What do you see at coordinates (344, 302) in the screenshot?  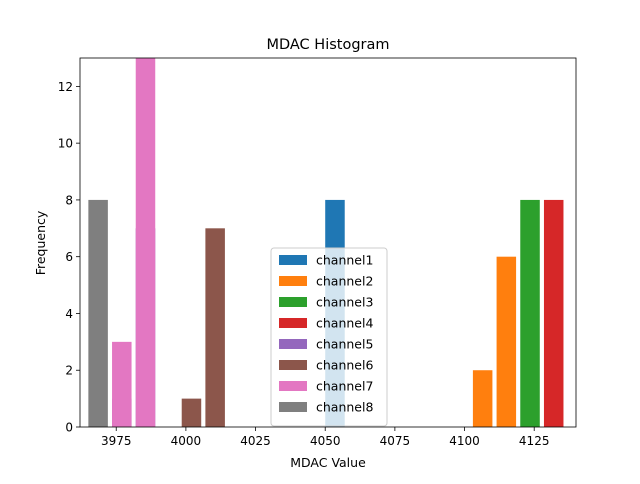 I see `legend-label-channel3: channel3` at bounding box center [344, 302].